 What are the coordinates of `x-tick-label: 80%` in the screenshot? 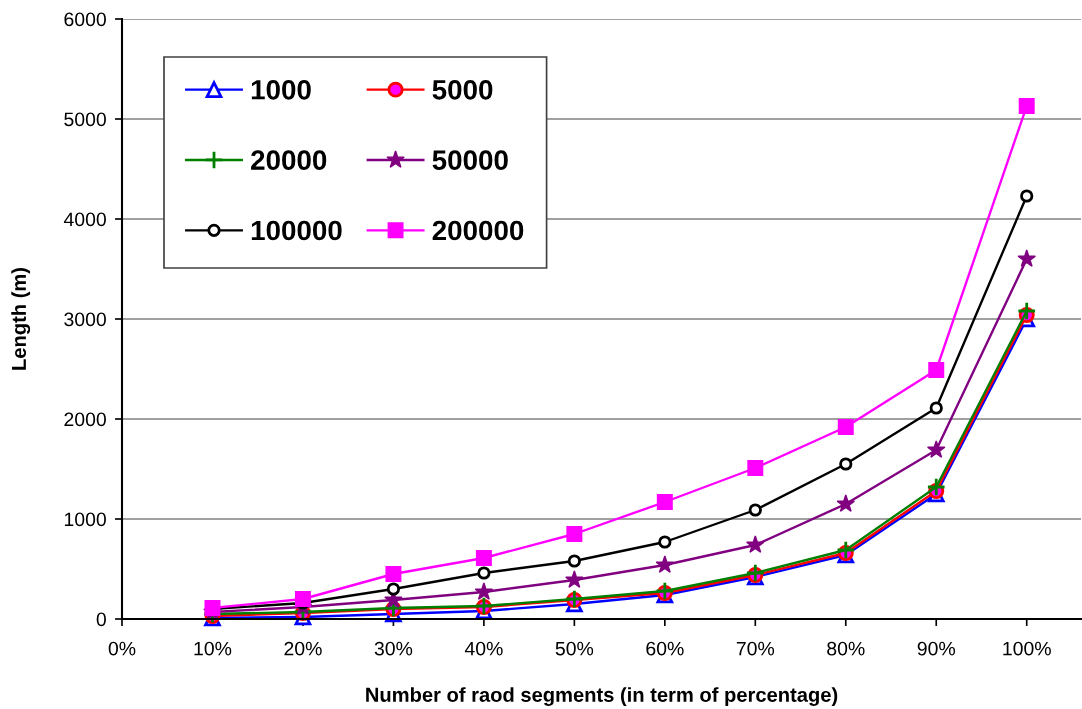 It's located at (846, 648).